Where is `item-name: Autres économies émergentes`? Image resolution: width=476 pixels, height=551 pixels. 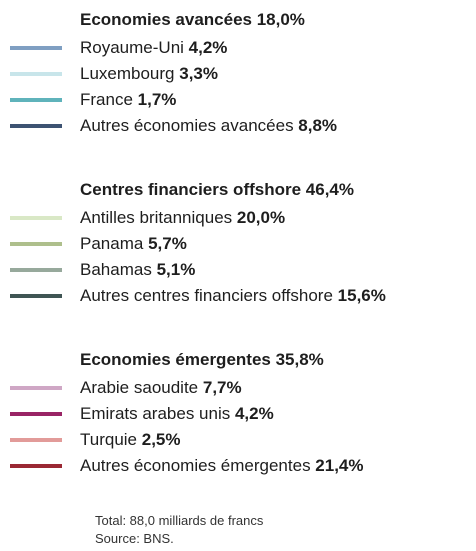 item-name: Autres économies émergentes is located at coordinates (195, 465).